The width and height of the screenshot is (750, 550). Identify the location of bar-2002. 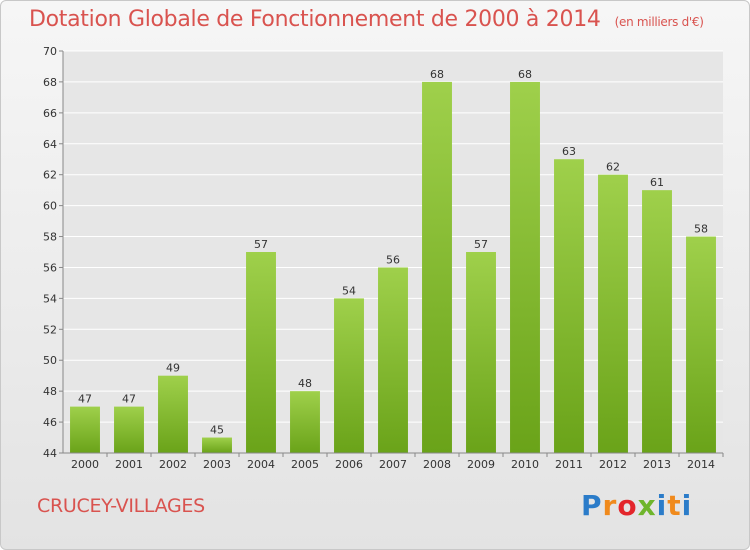
(173, 414).